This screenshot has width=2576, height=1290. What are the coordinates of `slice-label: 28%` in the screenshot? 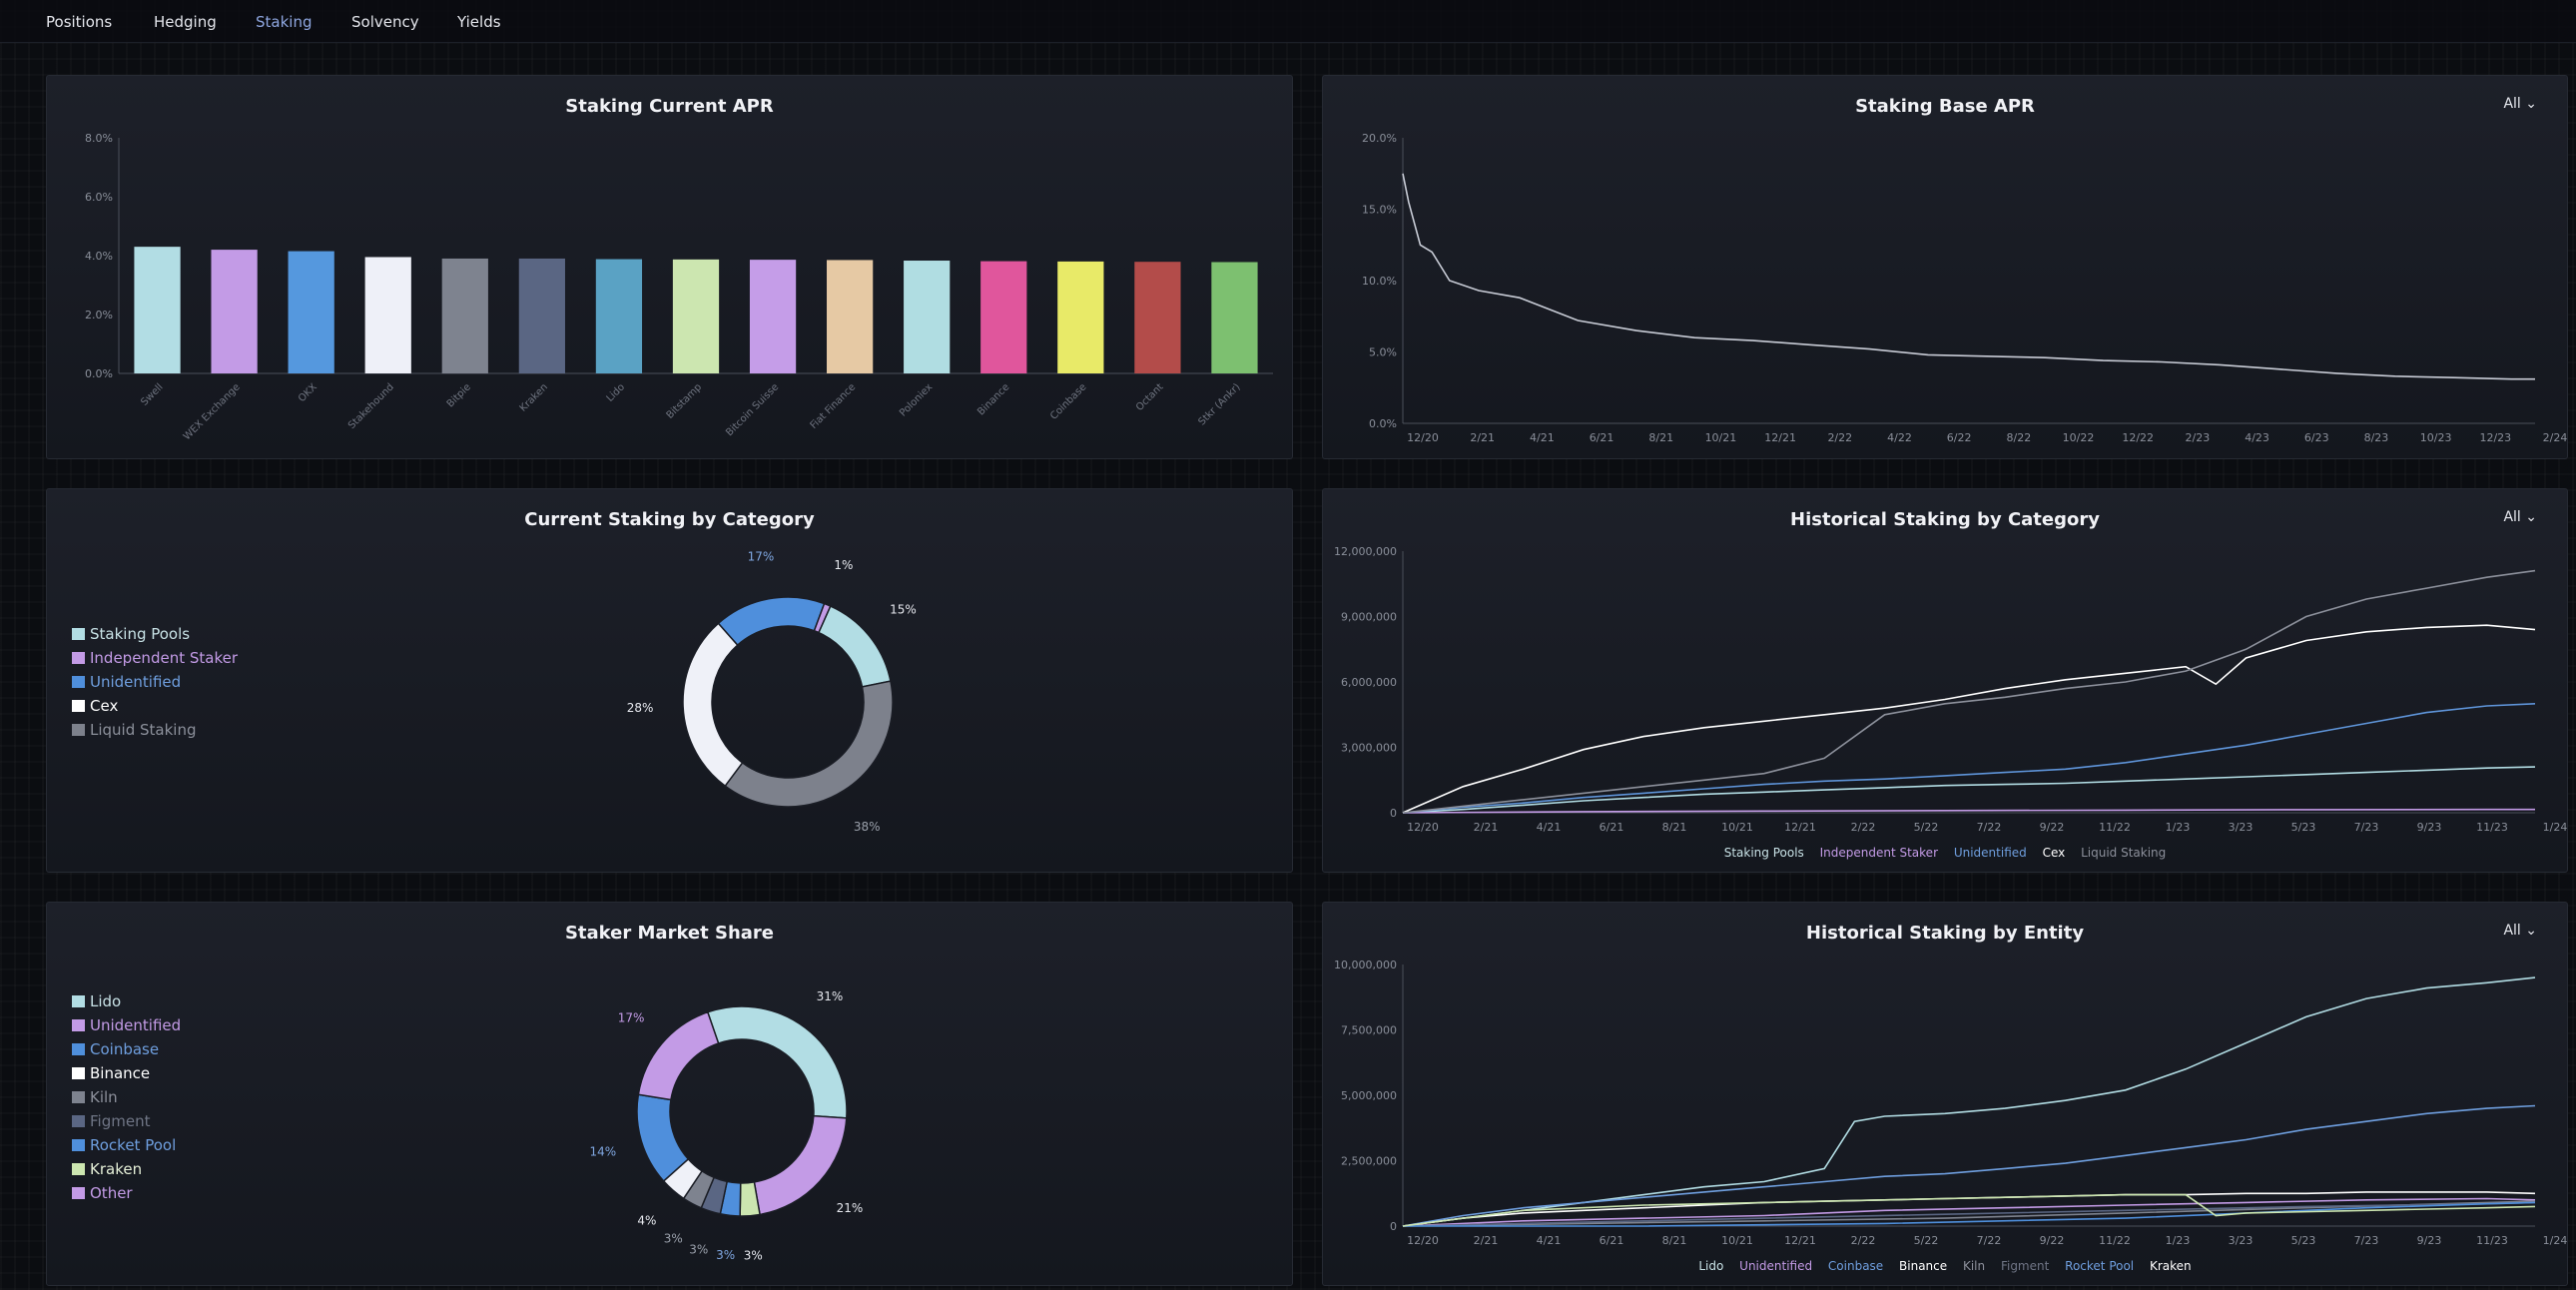 It's located at (640, 708).